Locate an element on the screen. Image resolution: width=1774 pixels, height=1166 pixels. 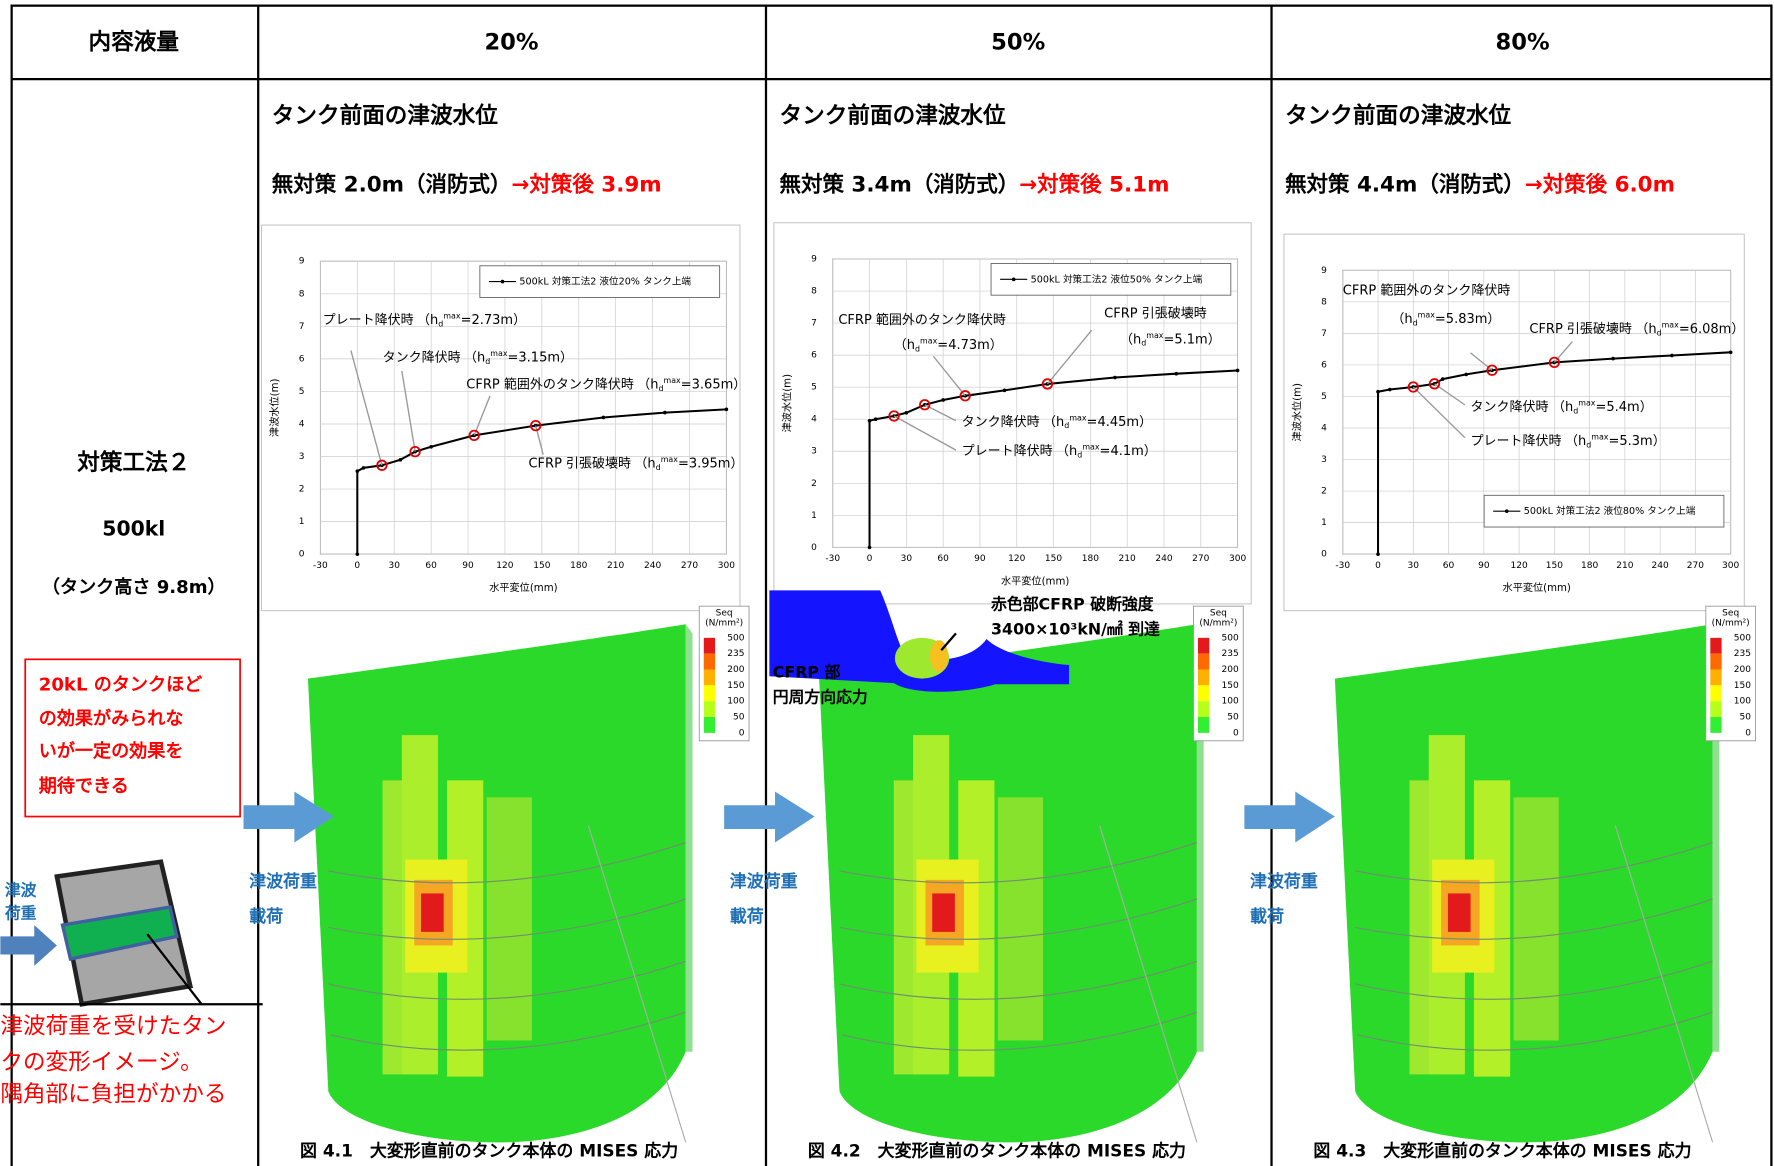
note-line: の効果がみられな is located at coordinates (111, 718).